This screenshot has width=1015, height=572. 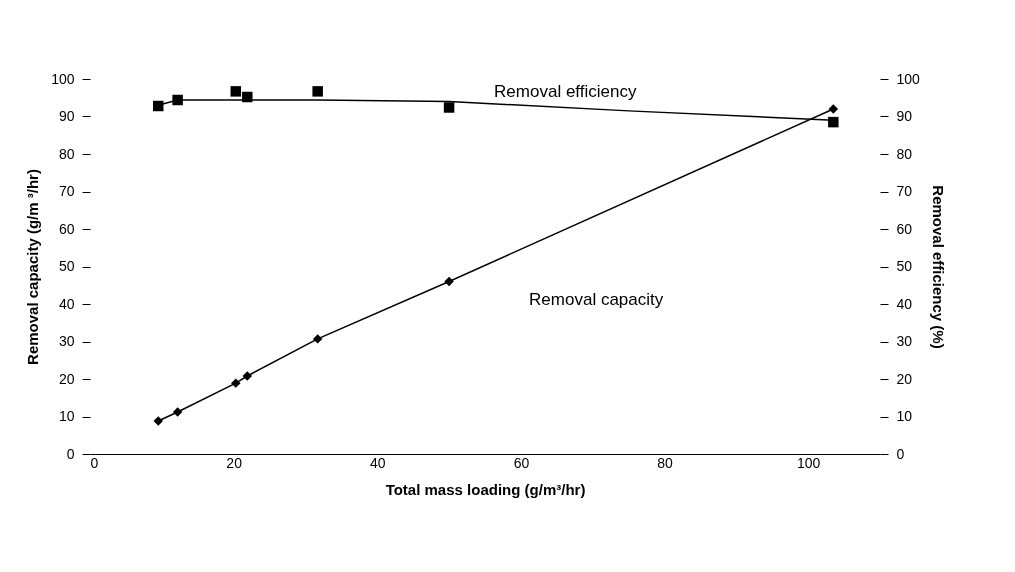 I want to click on y-tick-label: 90, so click(x=66, y=116).